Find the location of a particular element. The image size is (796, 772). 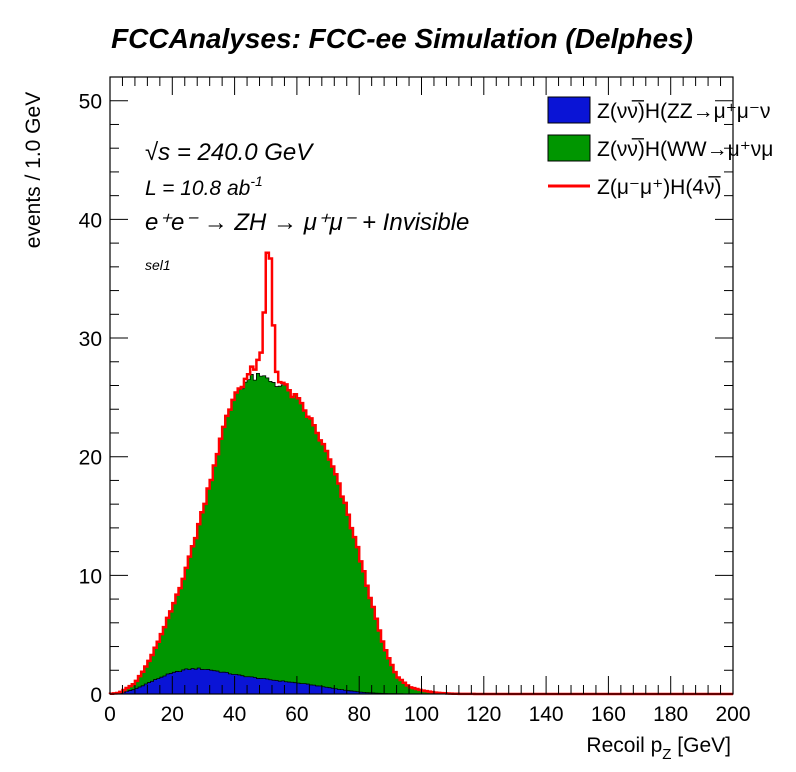

lumi-label: L = 10.8 ab-1 is located at coordinates (204, 186).